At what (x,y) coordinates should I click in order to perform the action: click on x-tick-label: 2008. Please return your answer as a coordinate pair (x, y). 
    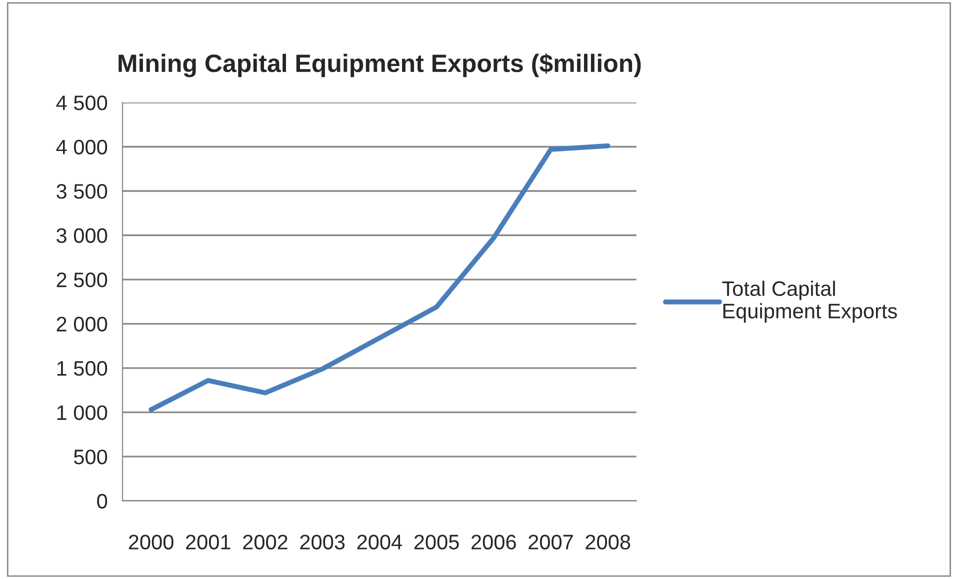
    Looking at the image, I should click on (608, 542).